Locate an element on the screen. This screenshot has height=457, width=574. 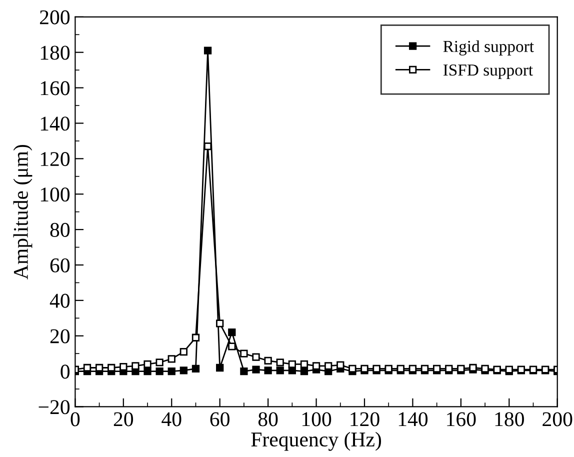
y-tick-label: 60 is located at coordinates (60, 265).